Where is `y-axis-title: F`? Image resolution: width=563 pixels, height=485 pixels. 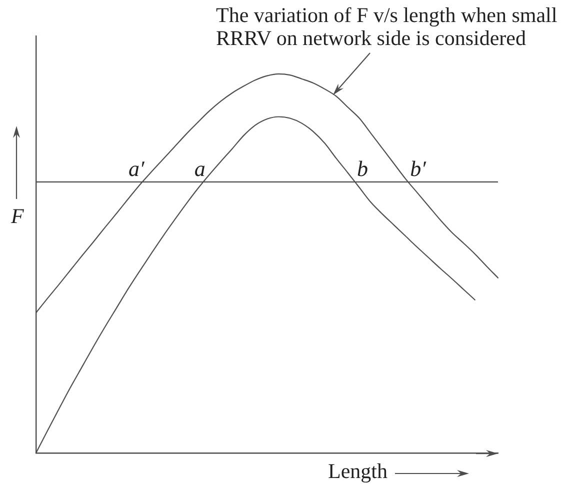 y-axis-title: F is located at coordinates (17, 216).